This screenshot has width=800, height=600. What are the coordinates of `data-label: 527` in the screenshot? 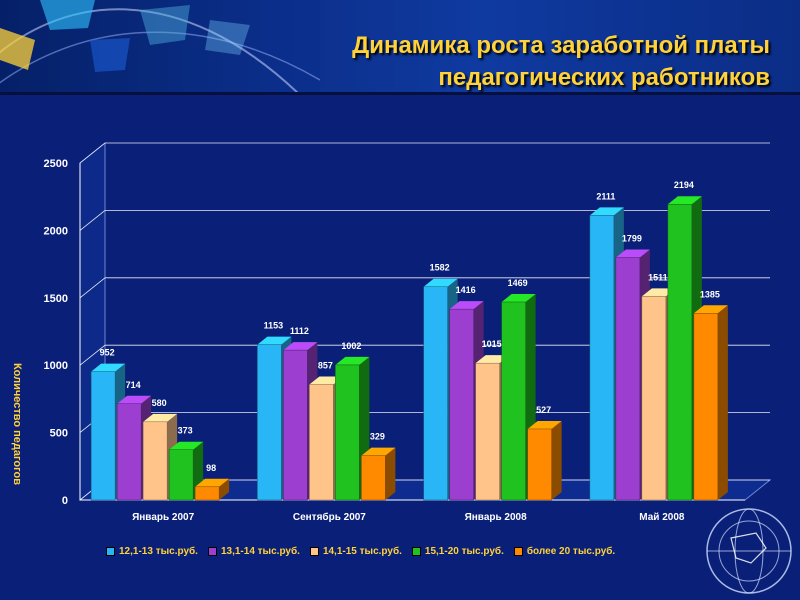 It's located at (543, 410).